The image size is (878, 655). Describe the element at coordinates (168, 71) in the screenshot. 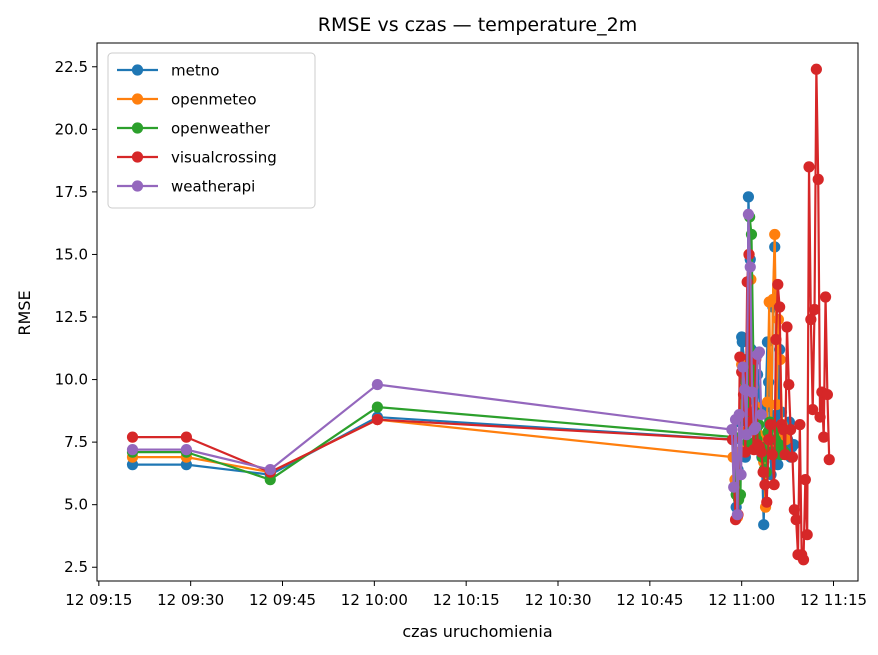

I see `legend-item-metno: metno` at that location.